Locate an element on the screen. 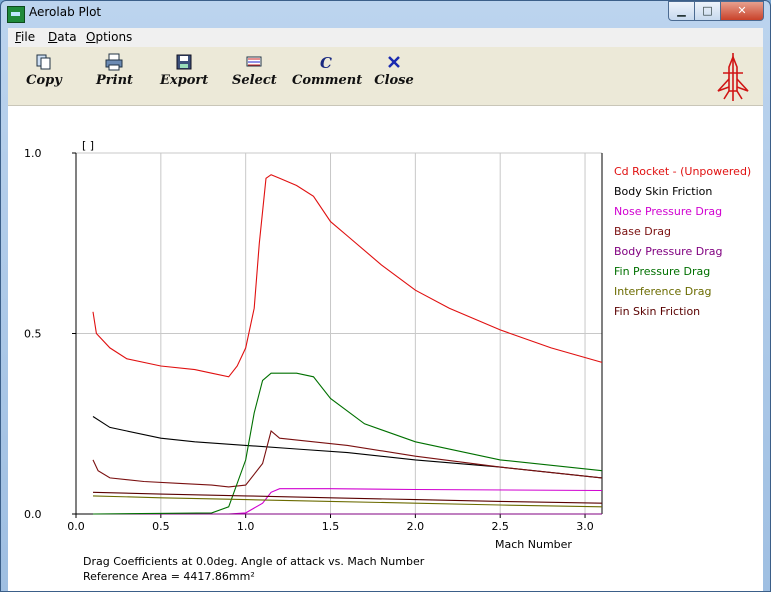 This screenshot has width=771, height=592. x-axis-label: Mach Number is located at coordinates (533, 544).